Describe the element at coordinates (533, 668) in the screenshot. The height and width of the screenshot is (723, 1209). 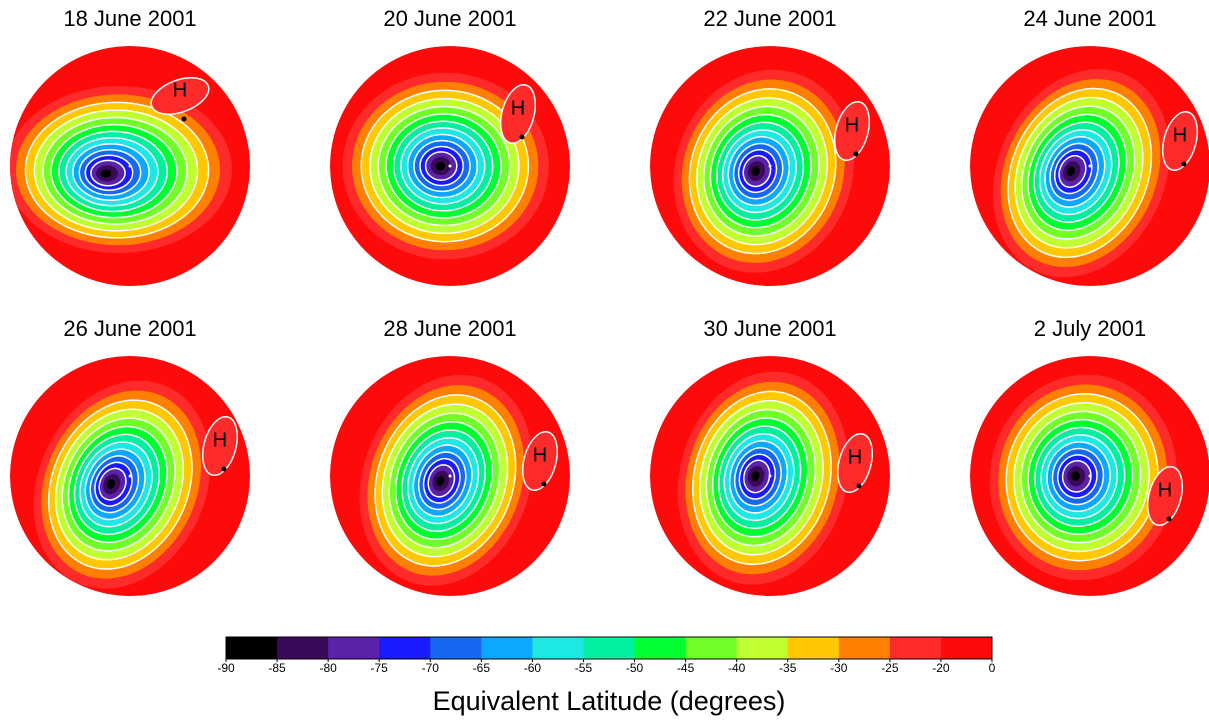
I see `colorbar-tick-label: -60` at that location.